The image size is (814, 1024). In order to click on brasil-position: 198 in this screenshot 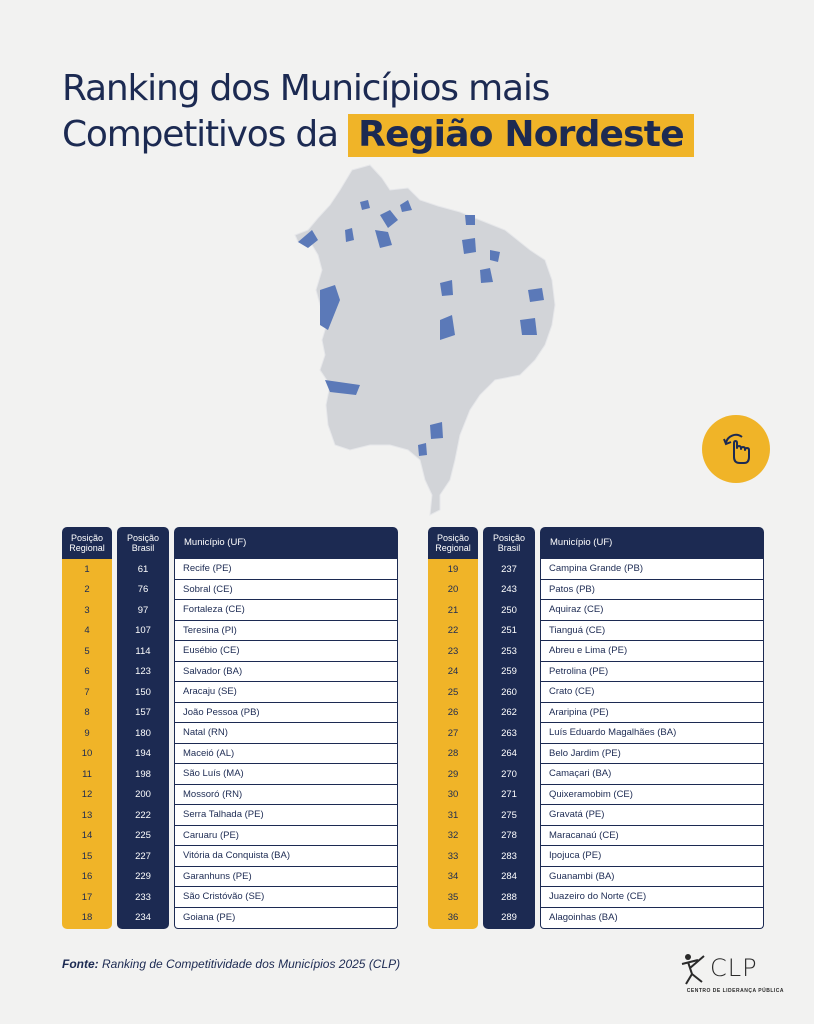, I will do `click(143, 774)`.